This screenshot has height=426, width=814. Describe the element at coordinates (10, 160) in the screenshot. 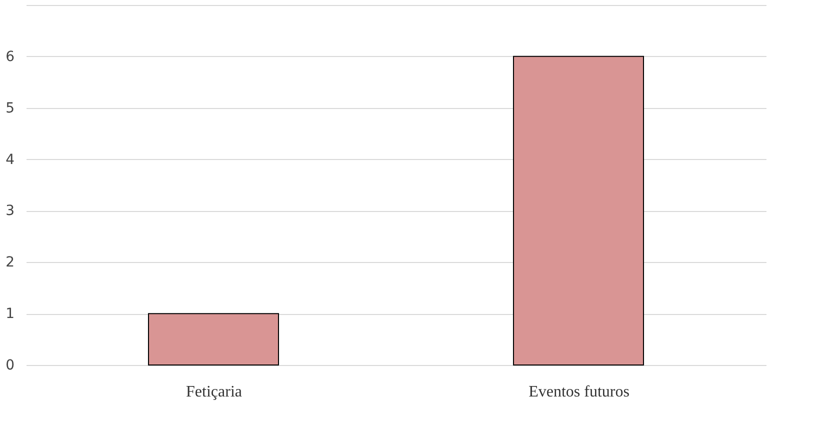

I see `y-tick-label: 4` at that location.